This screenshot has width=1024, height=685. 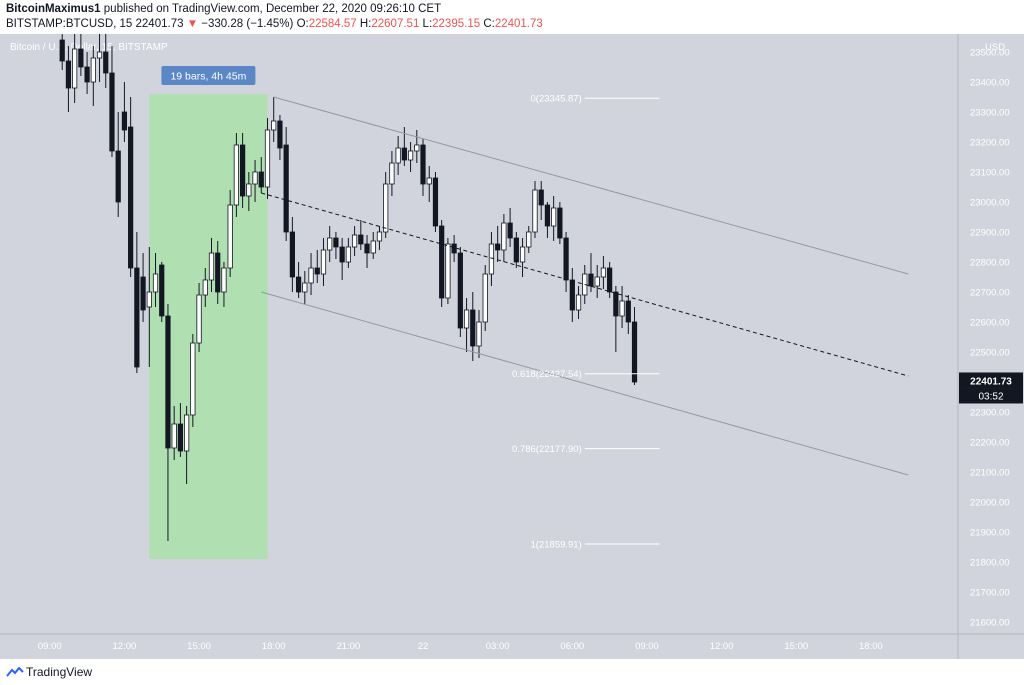 I want to click on countdown-box, so click(x=991, y=396).